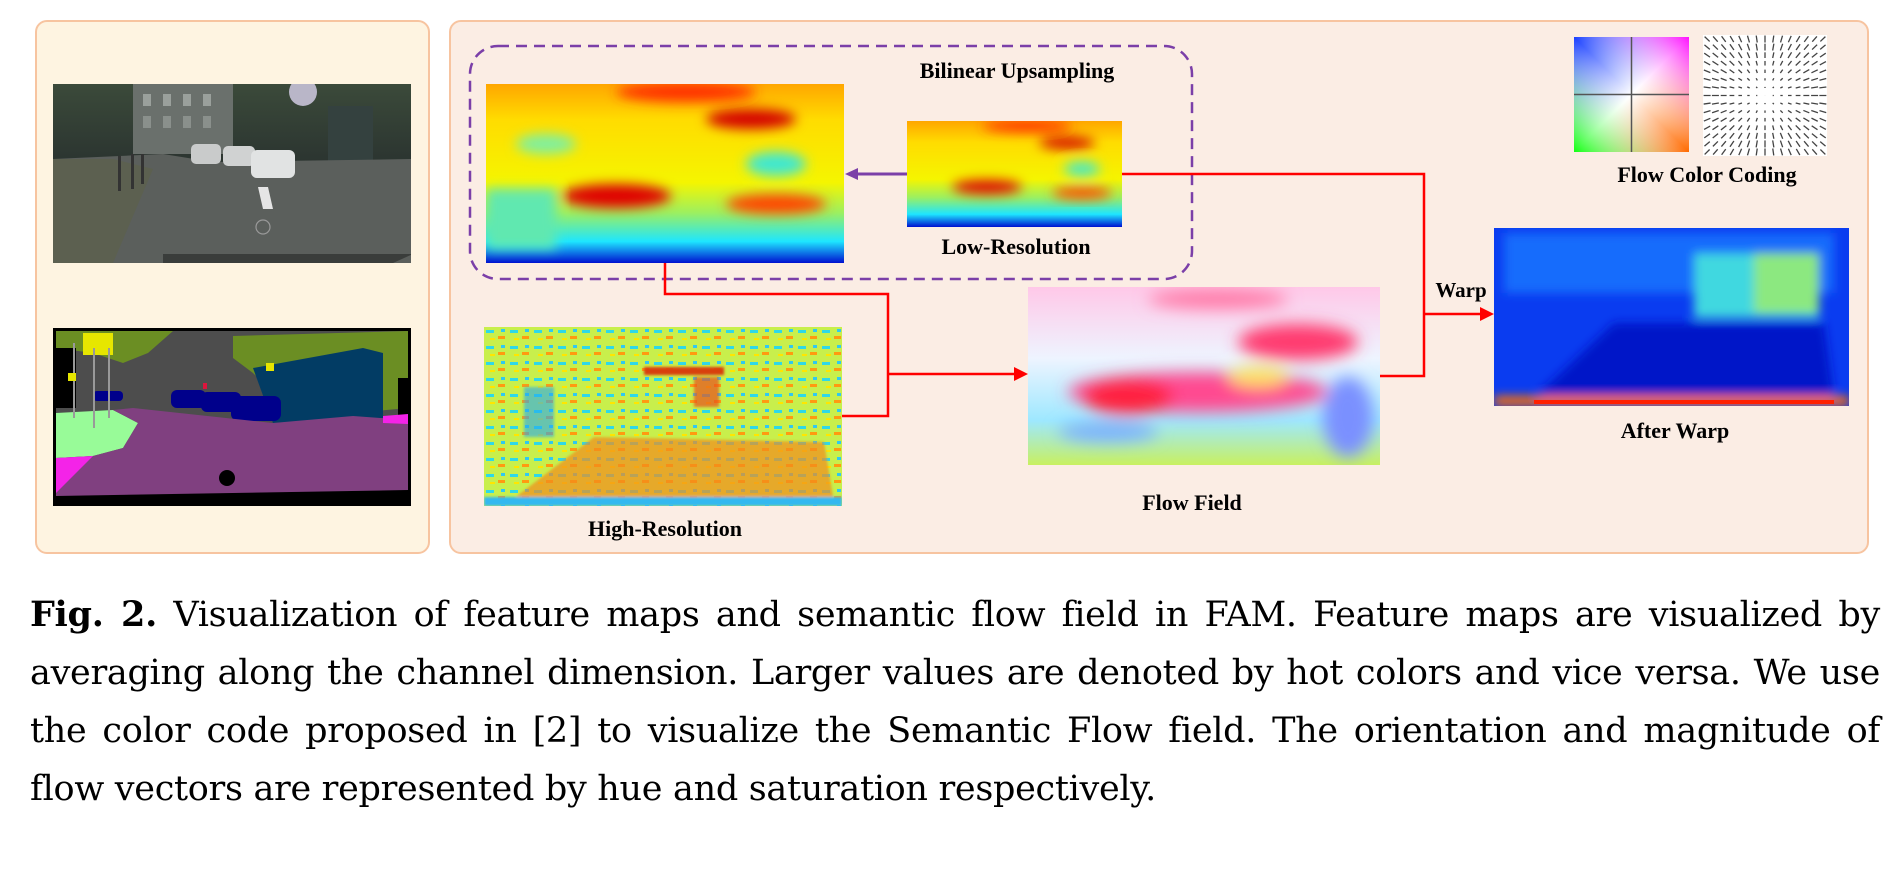 Image resolution: width=1904 pixels, height=874 pixels. I want to click on flow-field-map, so click(1204, 376).